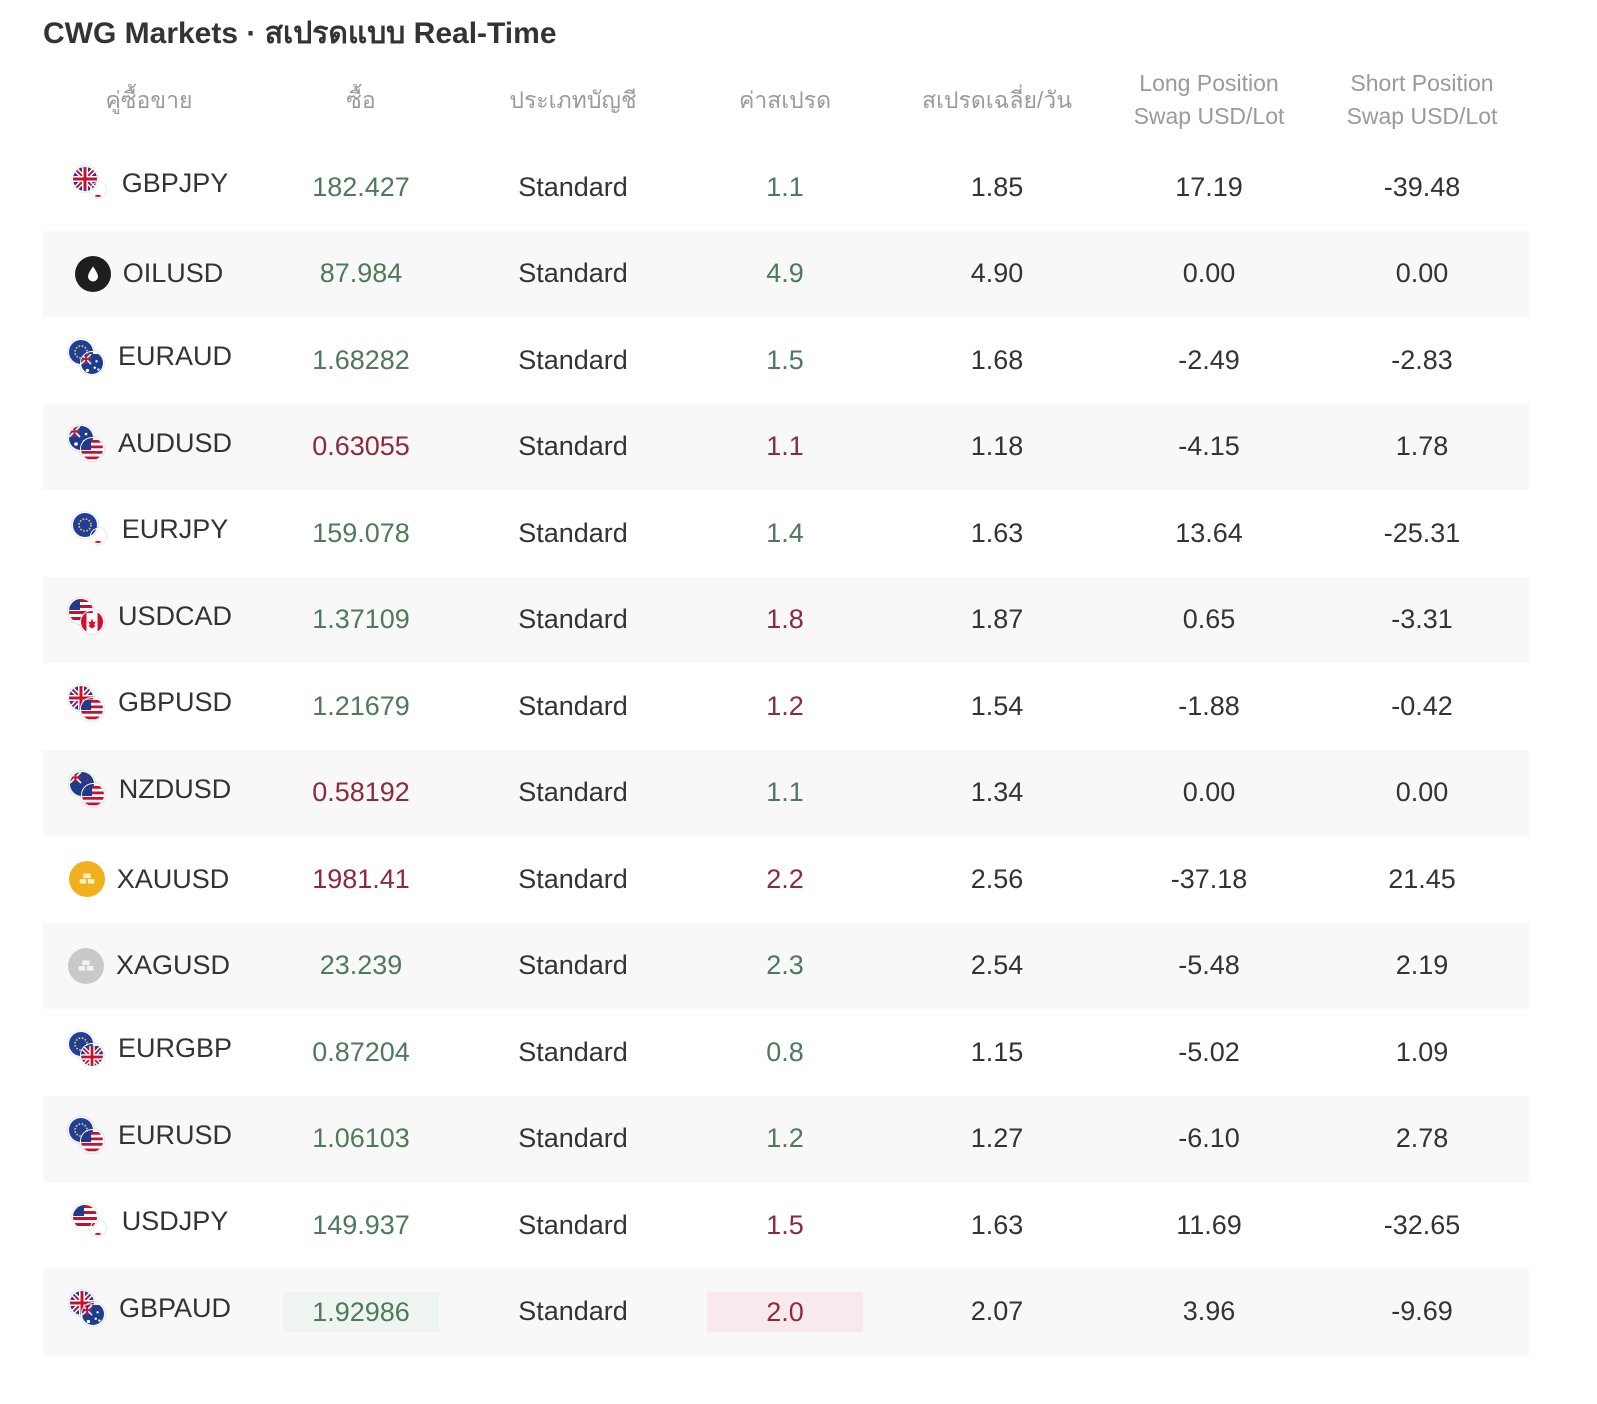  I want to click on long-swap-value: -5.48, so click(1209, 965).